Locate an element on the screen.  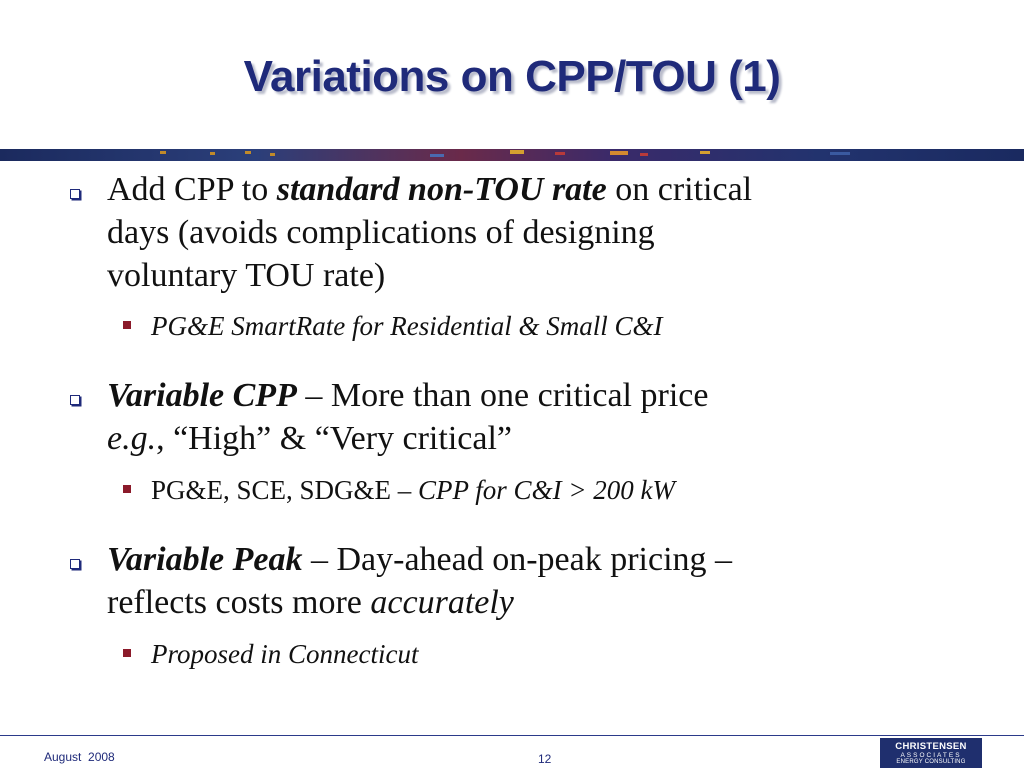
sub-bullet-3-text: Proposed in Connecticut is located at coordinates (561, 654).